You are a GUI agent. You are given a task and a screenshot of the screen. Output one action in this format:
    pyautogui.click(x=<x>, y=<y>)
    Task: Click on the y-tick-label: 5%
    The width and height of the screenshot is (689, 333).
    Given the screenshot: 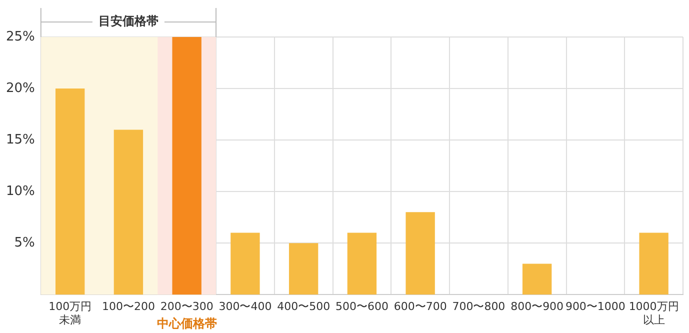 What is the action you would take?
    pyautogui.click(x=24, y=242)
    